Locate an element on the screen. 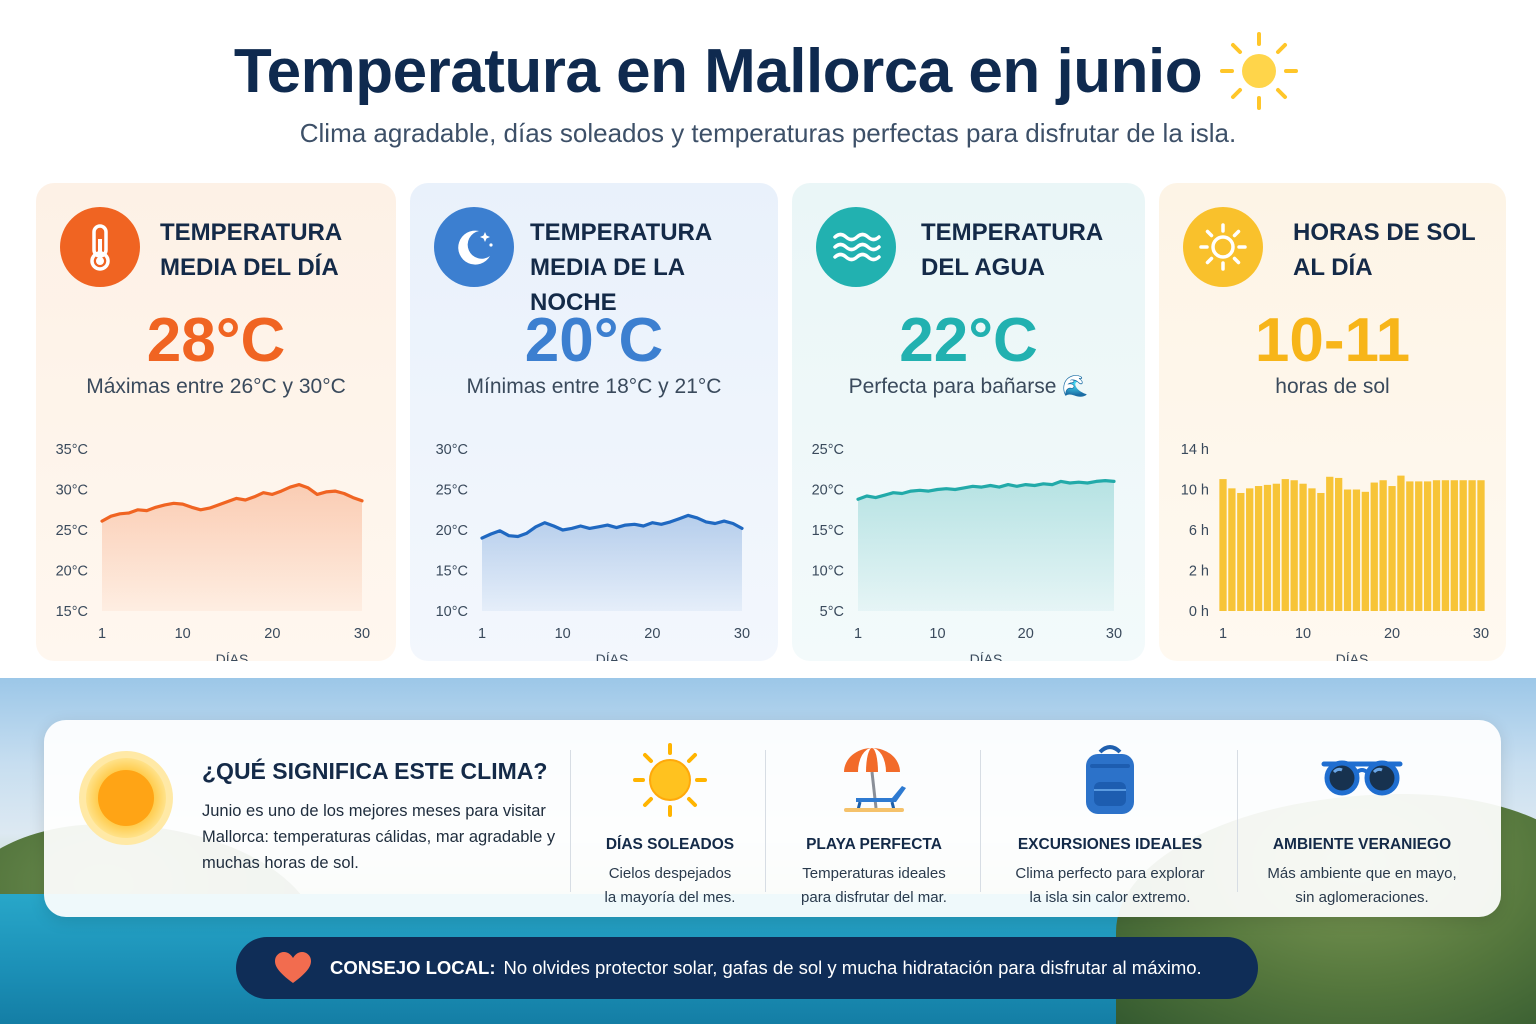 The image size is (1536, 1024). beach-umbrella-icon is located at coordinates (875, 780).